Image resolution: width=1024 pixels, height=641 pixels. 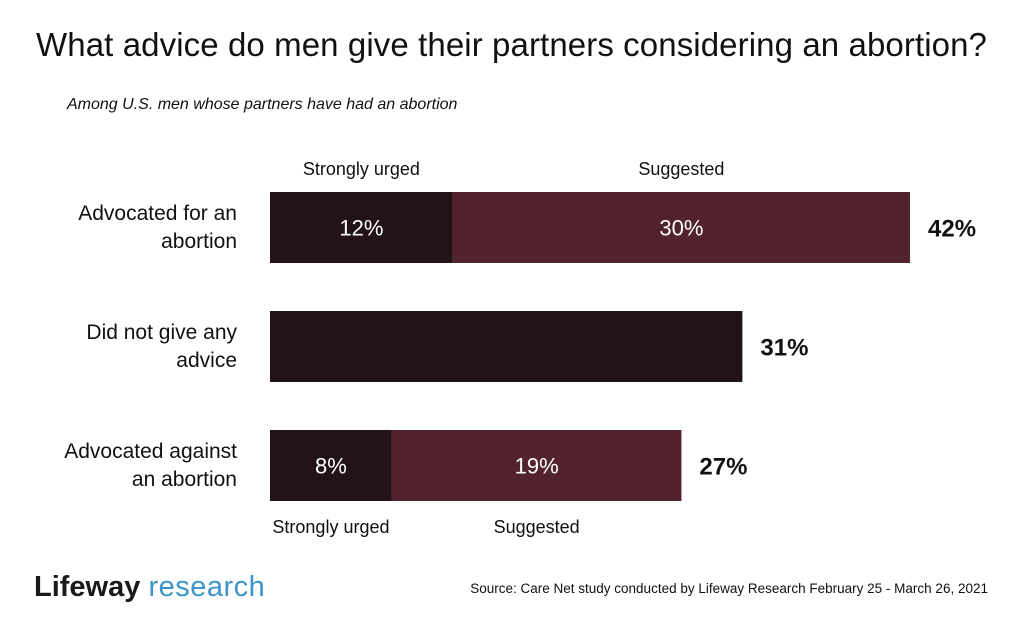 I want to click on category-label: abortion, so click(x=199, y=241).